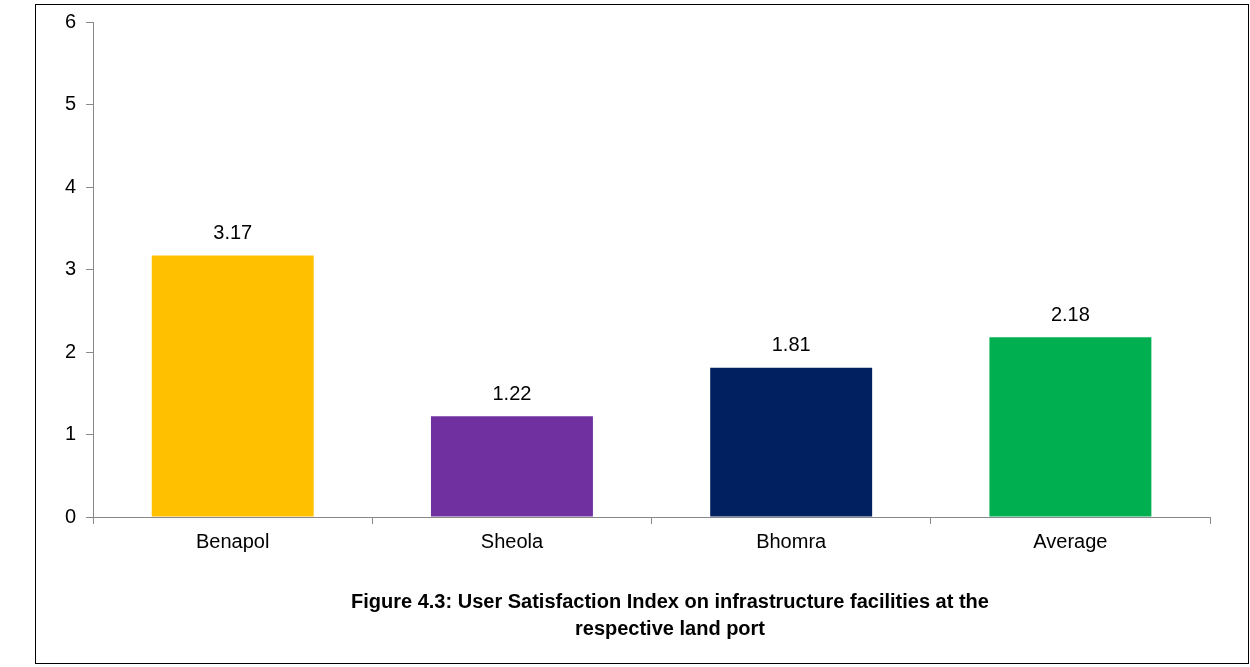 Image resolution: width=1250 pixels, height=667 pixels. Describe the element at coordinates (792, 540) in the screenshot. I see `x-tick-label: Bhomra` at that location.